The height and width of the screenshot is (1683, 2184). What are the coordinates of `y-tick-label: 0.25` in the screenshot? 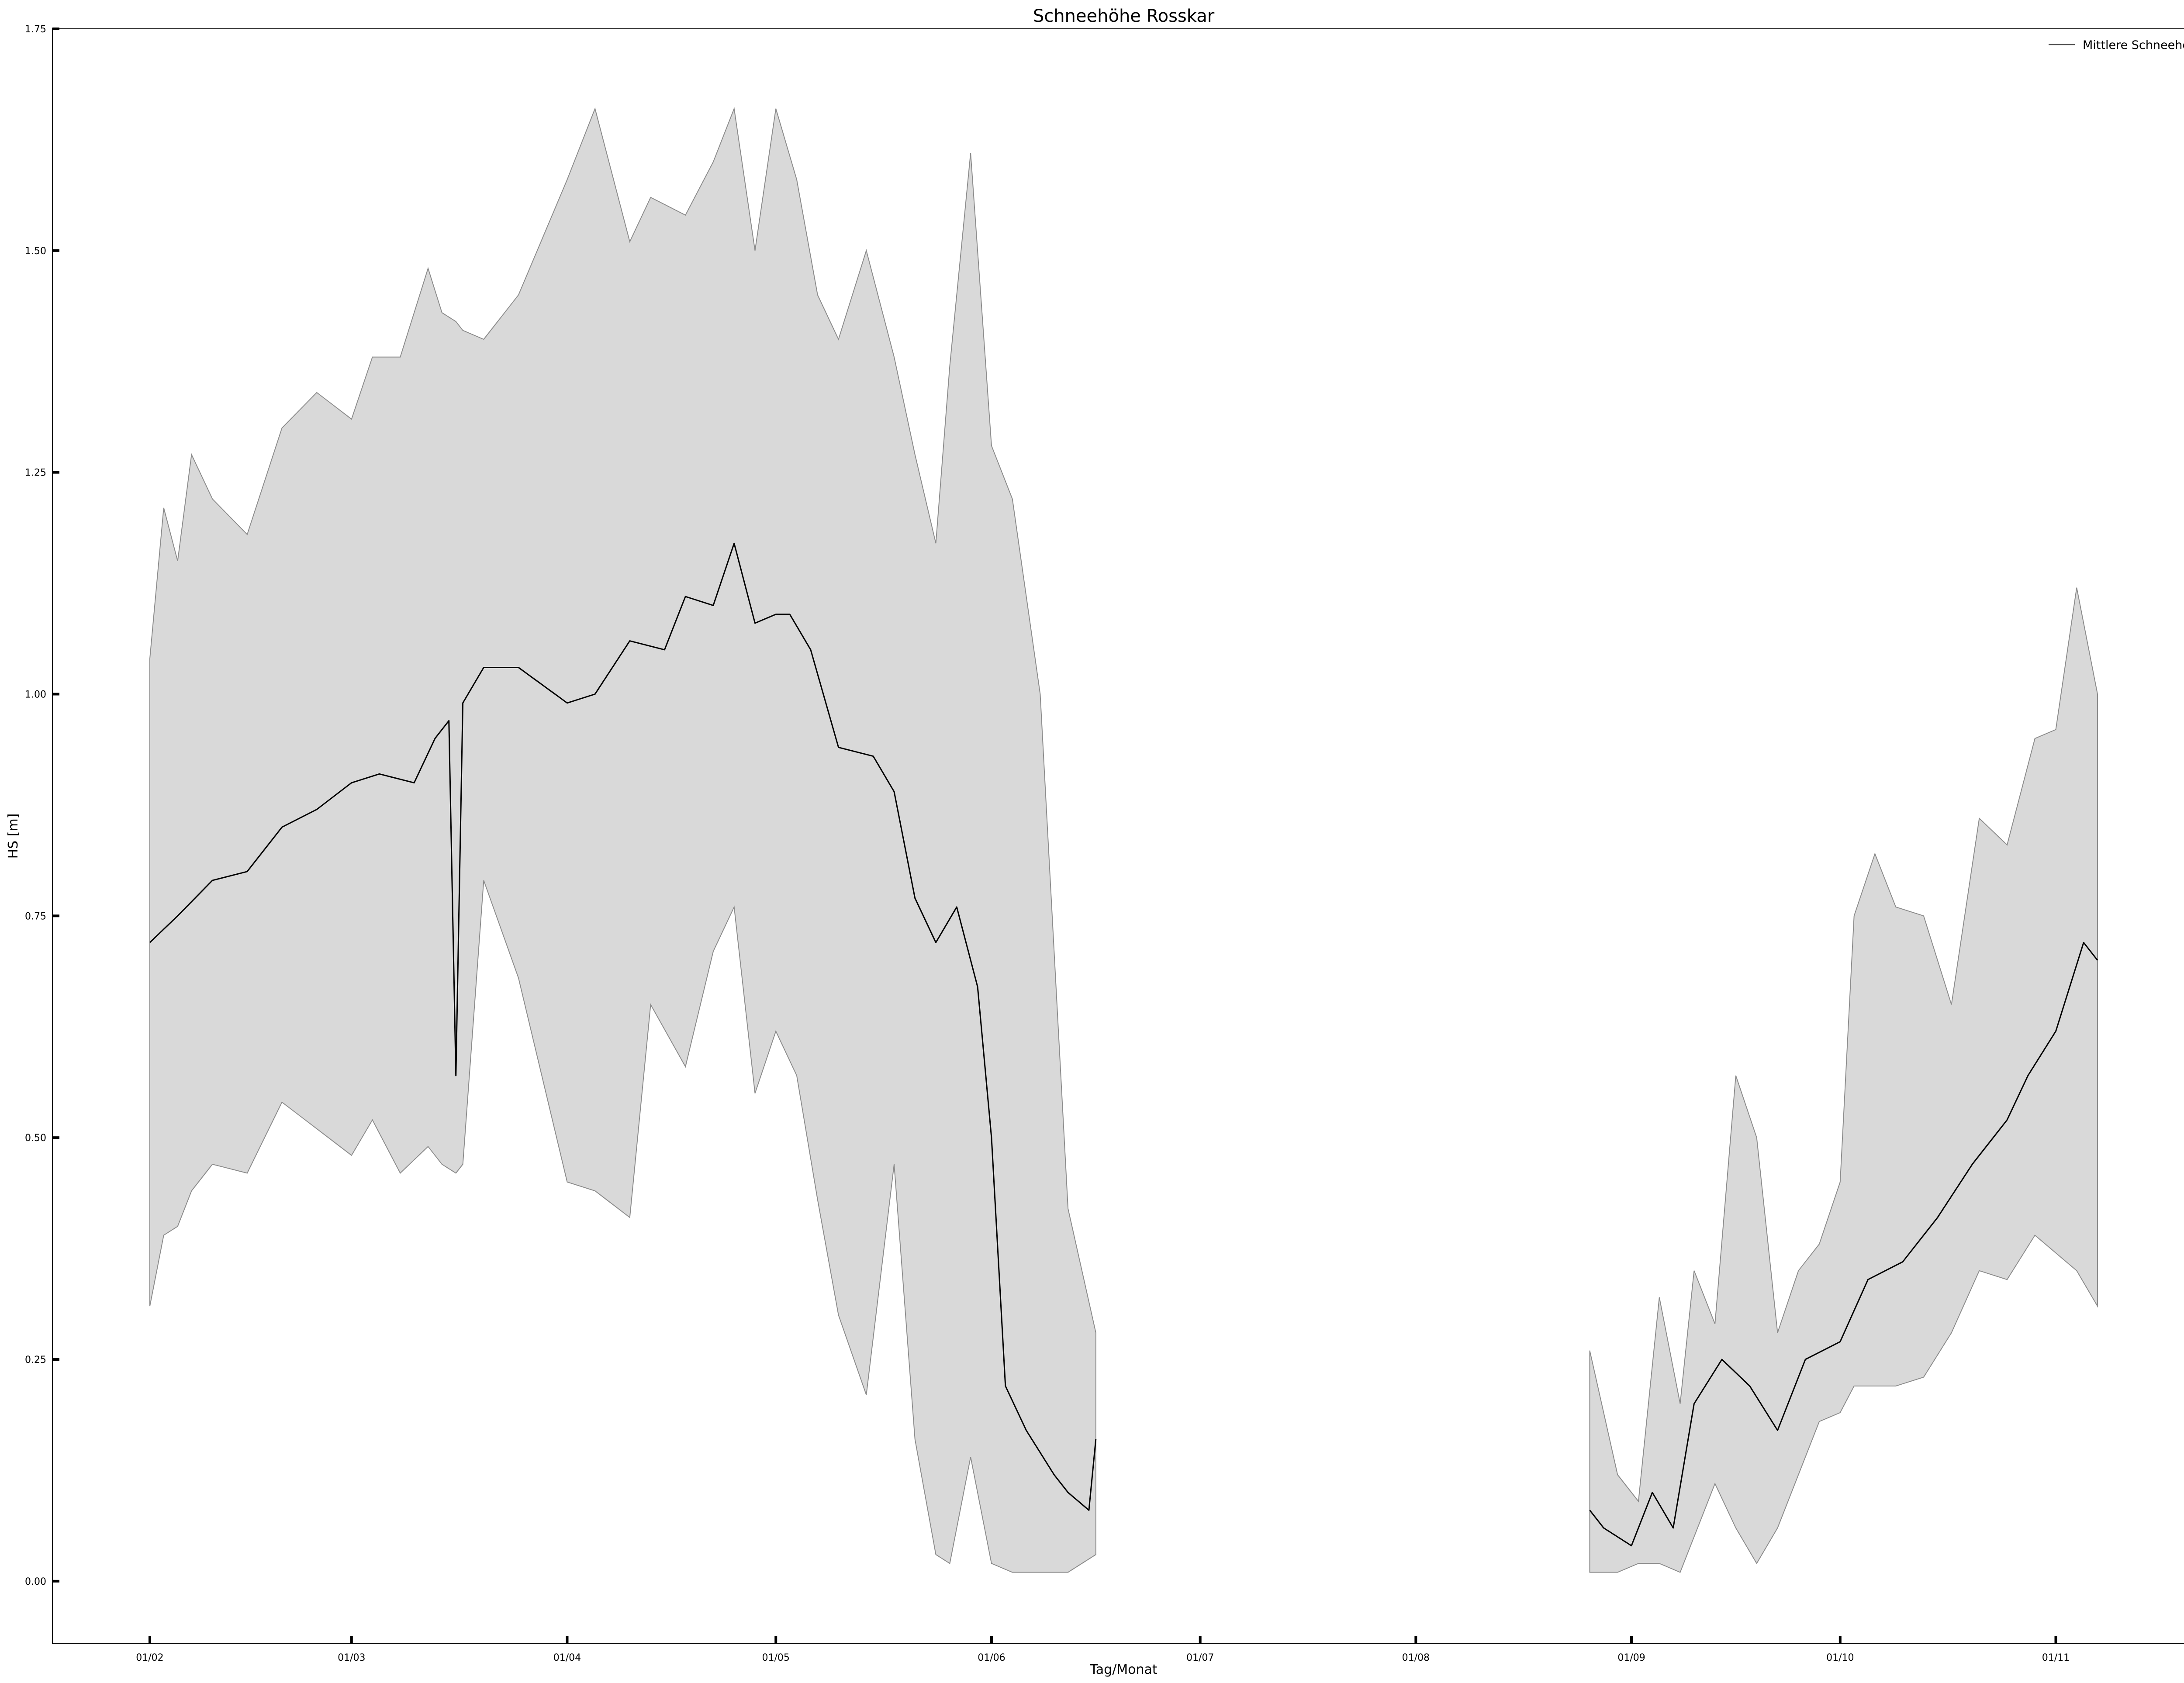 It's located at (35, 1361).